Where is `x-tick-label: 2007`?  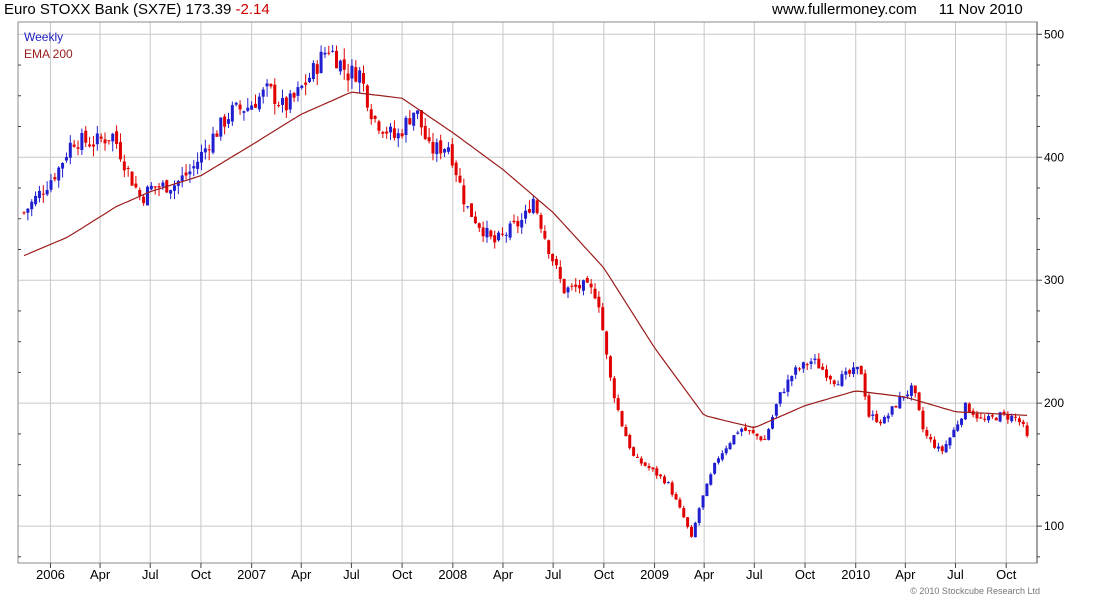 x-tick-label: 2007 is located at coordinates (251, 574).